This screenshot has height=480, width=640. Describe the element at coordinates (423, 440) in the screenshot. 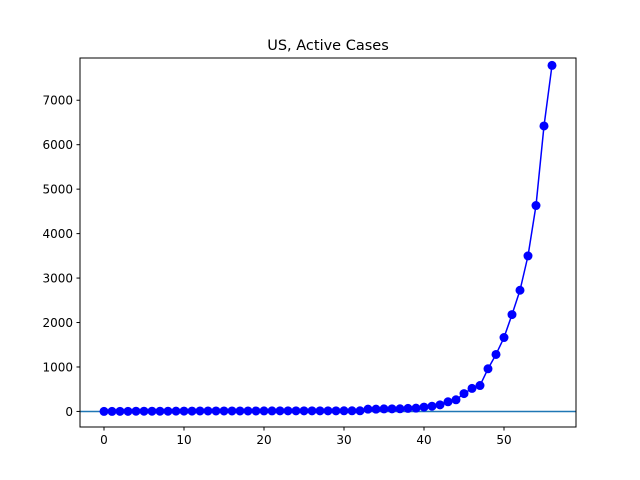

I see `x-tick-label: 40` at that location.